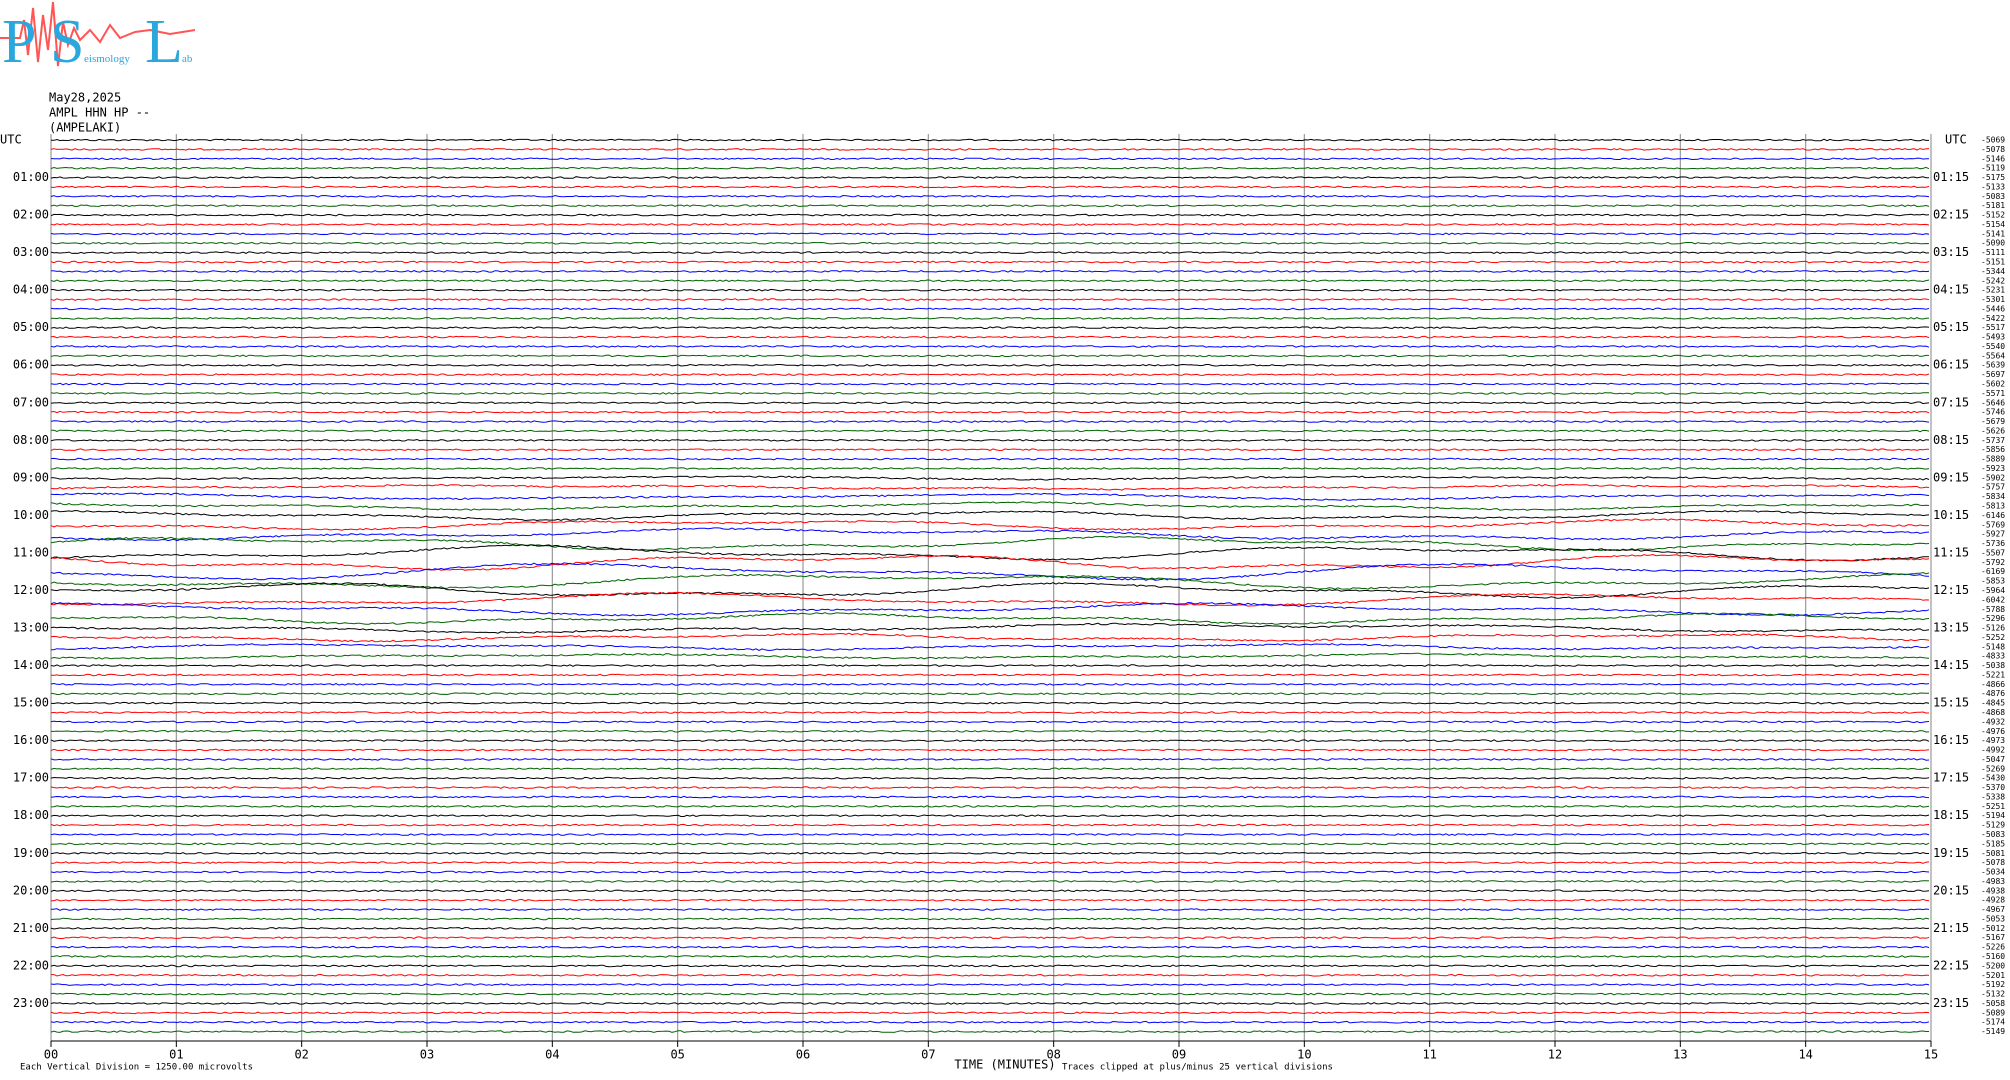 The width and height of the screenshot is (2010, 1080). What do you see at coordinates (1993, 872) in the screenshot?
I see `trace-offset: -5034` at bounding box center [1993, 872].